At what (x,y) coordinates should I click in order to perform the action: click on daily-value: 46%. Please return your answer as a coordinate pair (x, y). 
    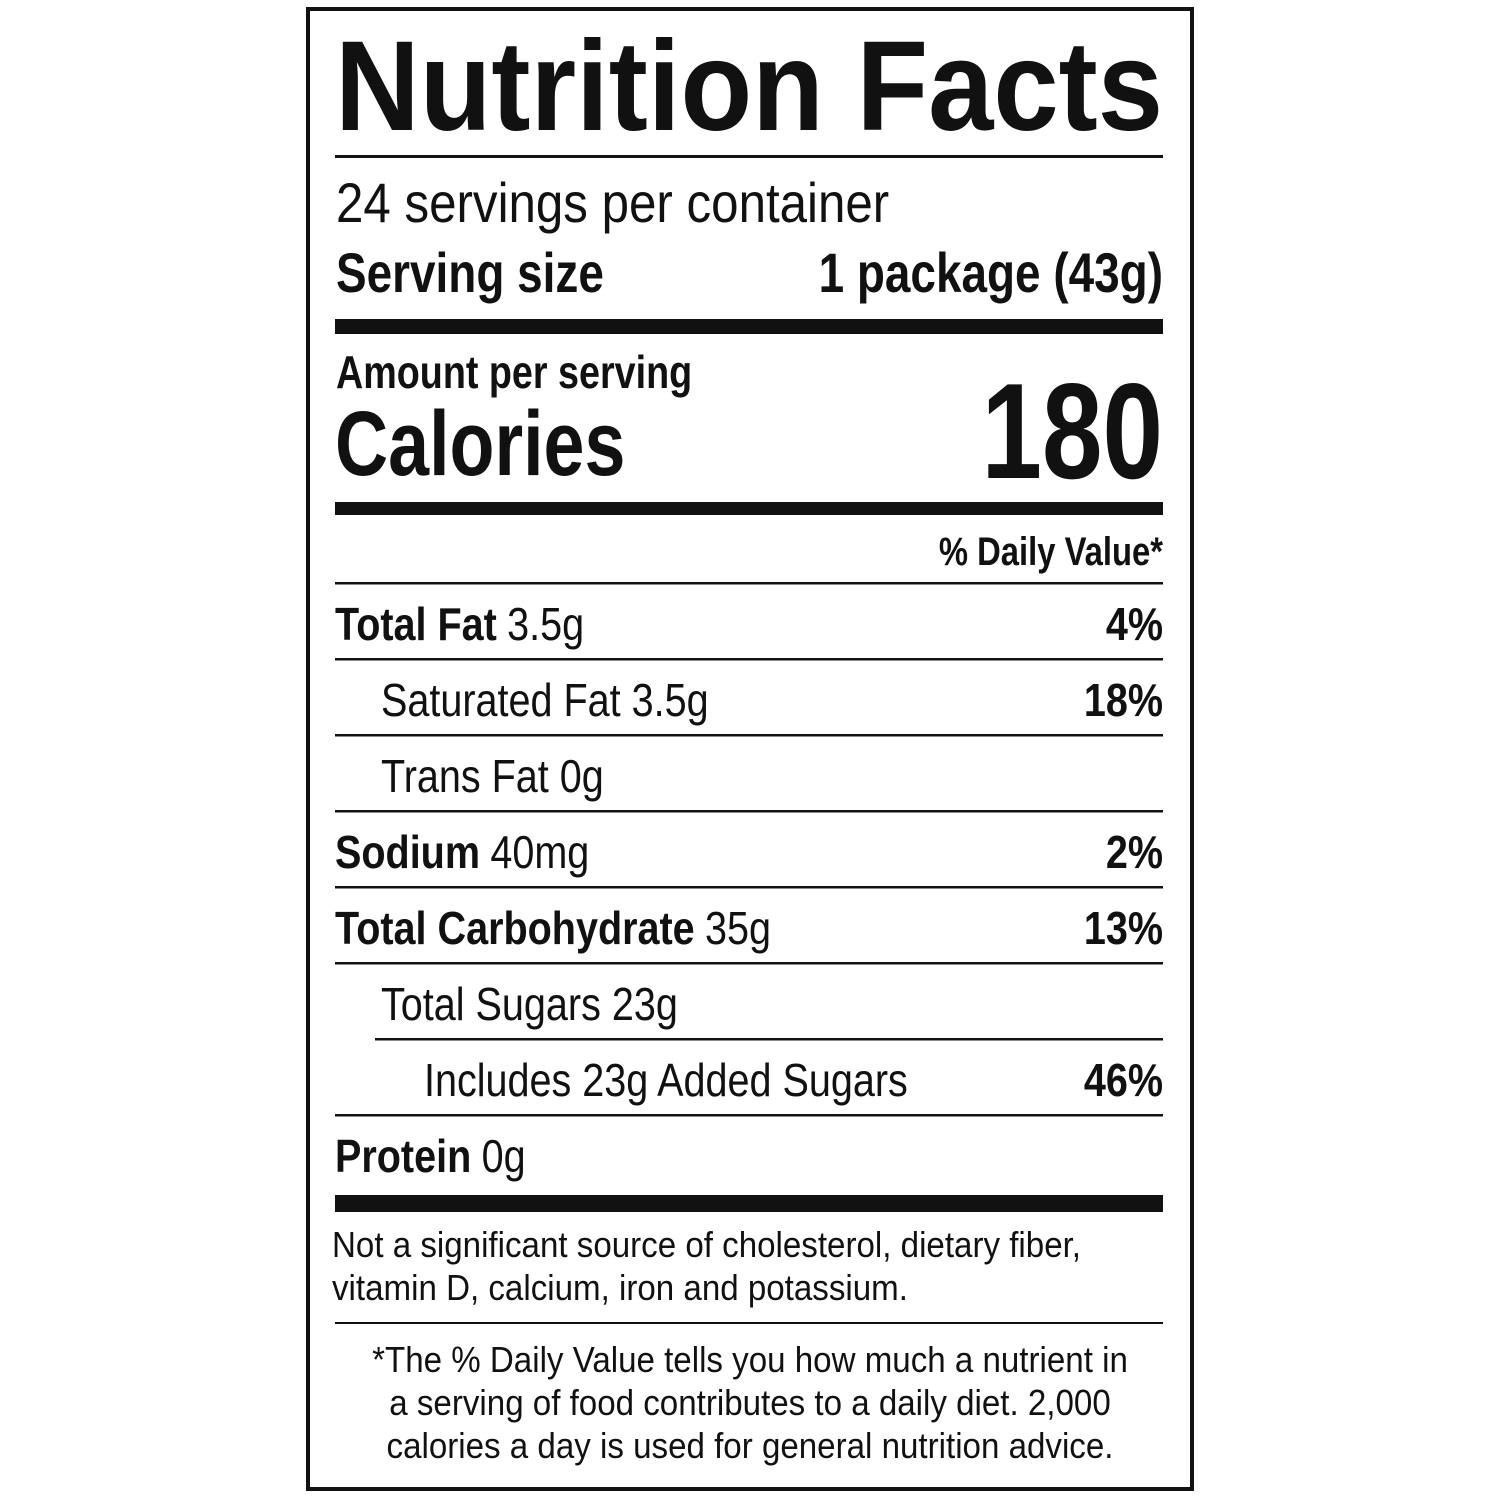
    Looking at the image, I should click on (1123, 1080).